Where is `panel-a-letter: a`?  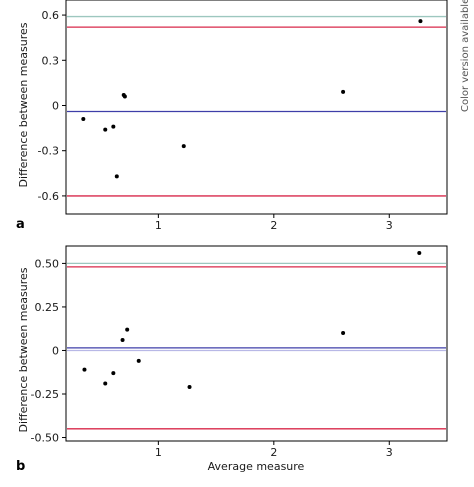 panel-a-letter: a is located at coordinates (20, 224).